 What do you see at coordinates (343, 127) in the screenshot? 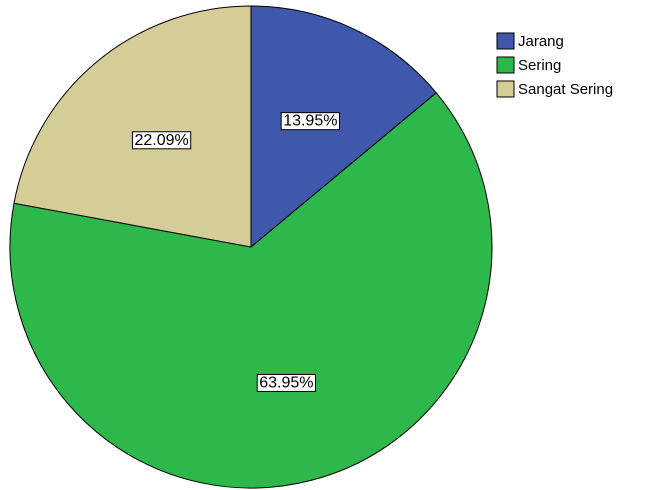
I see `pie-slice` at bounding box center [343, 127].